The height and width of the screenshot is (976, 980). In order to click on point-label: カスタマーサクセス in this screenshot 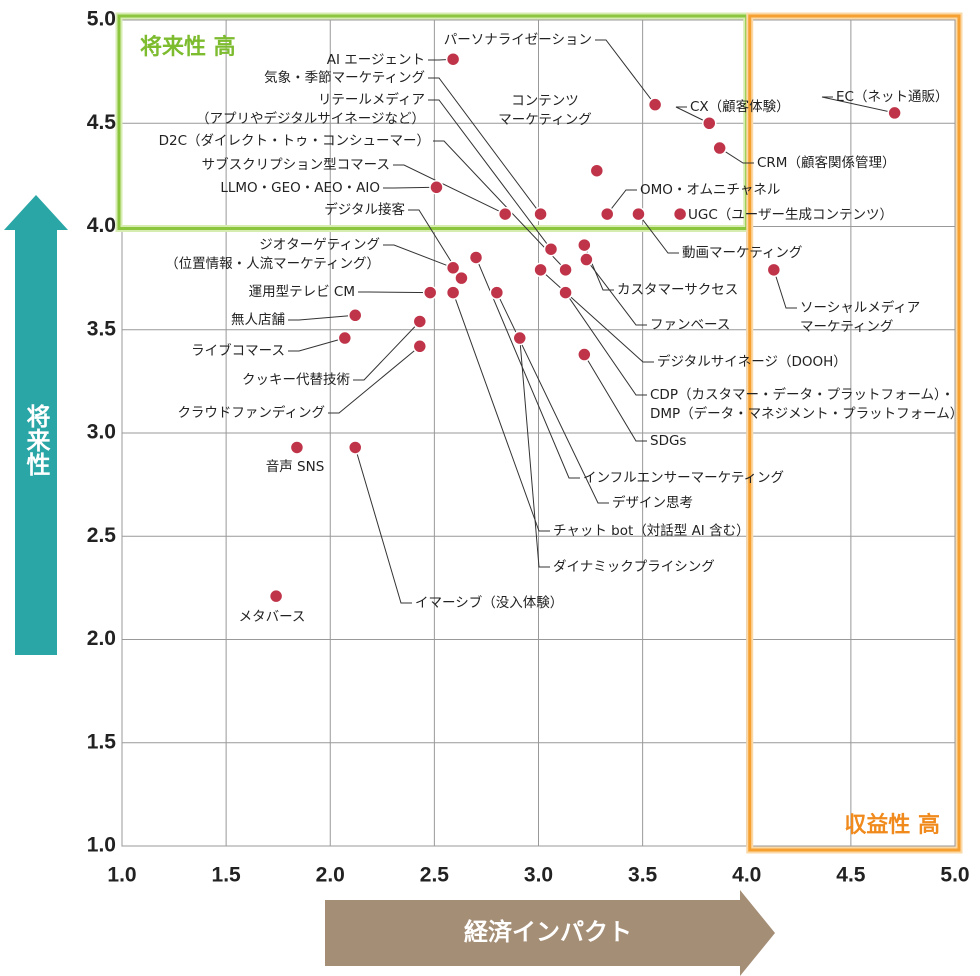, I will do `click(677, 290)`.